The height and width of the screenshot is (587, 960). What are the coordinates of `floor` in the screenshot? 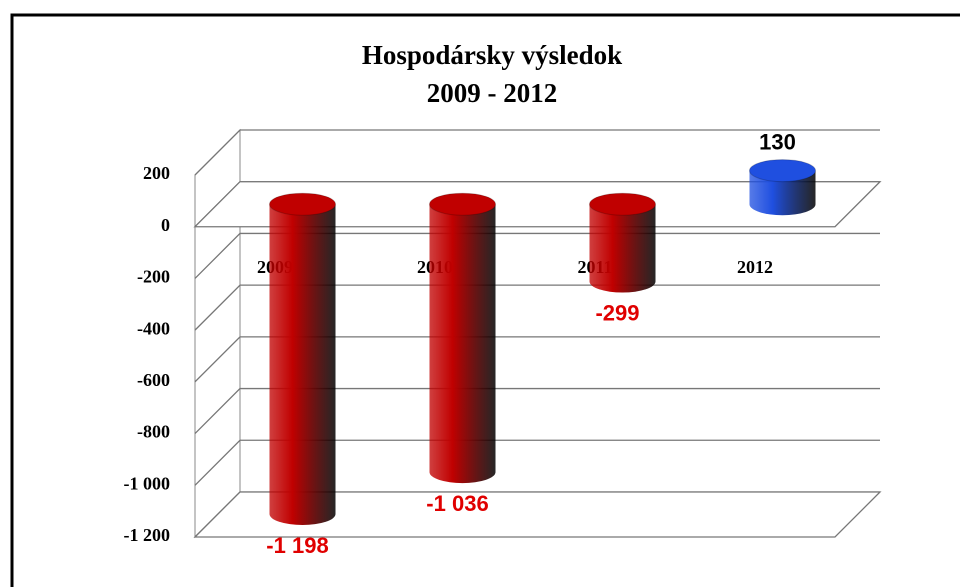 It's located at (537, 514).